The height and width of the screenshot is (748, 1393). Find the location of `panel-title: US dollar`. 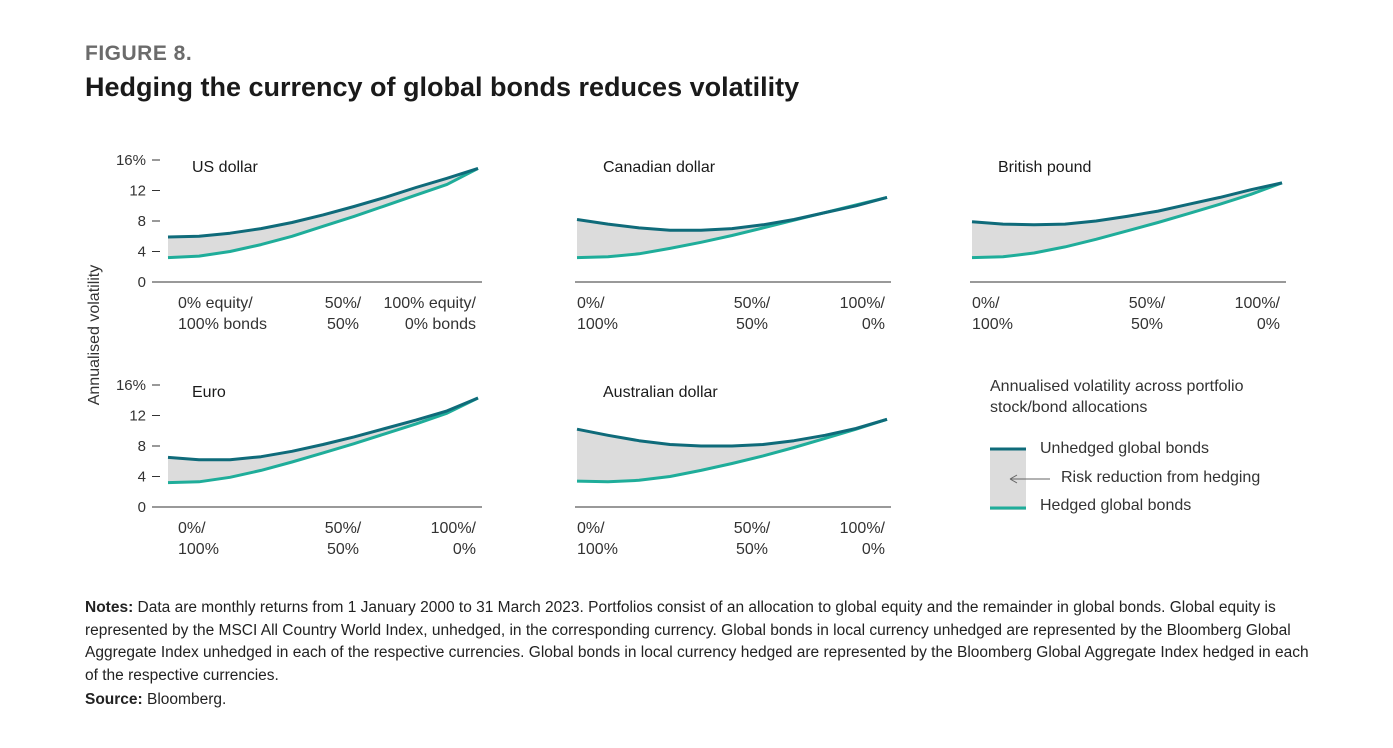

panel-title: US dollar is located at coordinates (225, 167).